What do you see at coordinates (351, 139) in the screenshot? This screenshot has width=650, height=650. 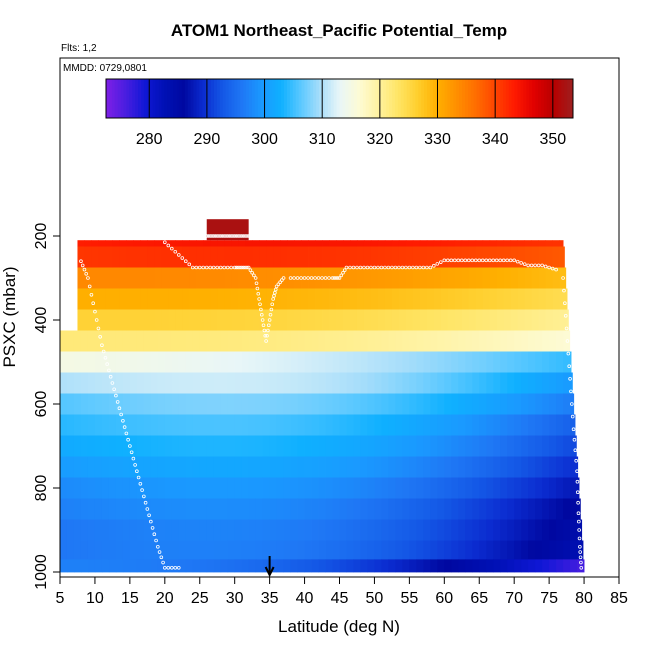 I see `colorbar-tick-labels: 280 290 300 310 320 330 340 350` at bounding box center [351, 139].